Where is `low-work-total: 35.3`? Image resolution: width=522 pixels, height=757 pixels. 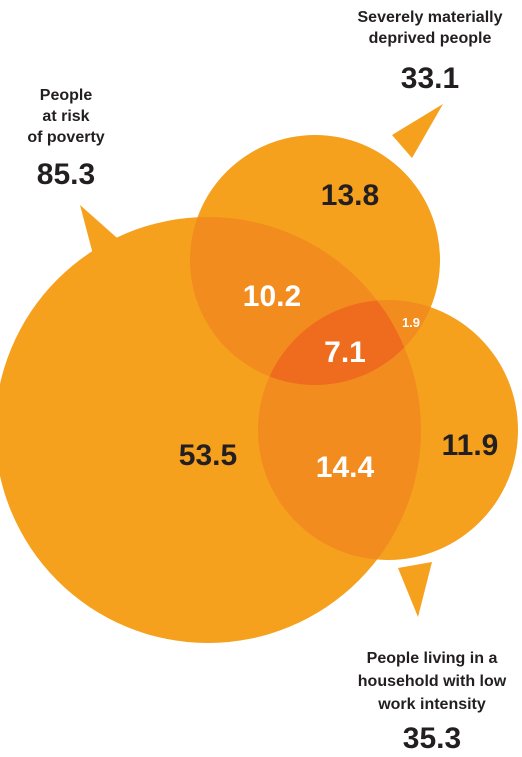 low-work-total: 35.3 is located at coordinates (432, 738).